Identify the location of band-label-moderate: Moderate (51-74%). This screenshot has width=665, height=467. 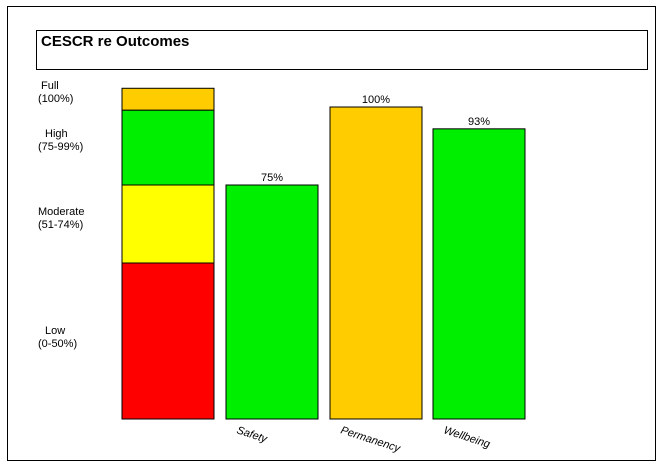
(61, 219).